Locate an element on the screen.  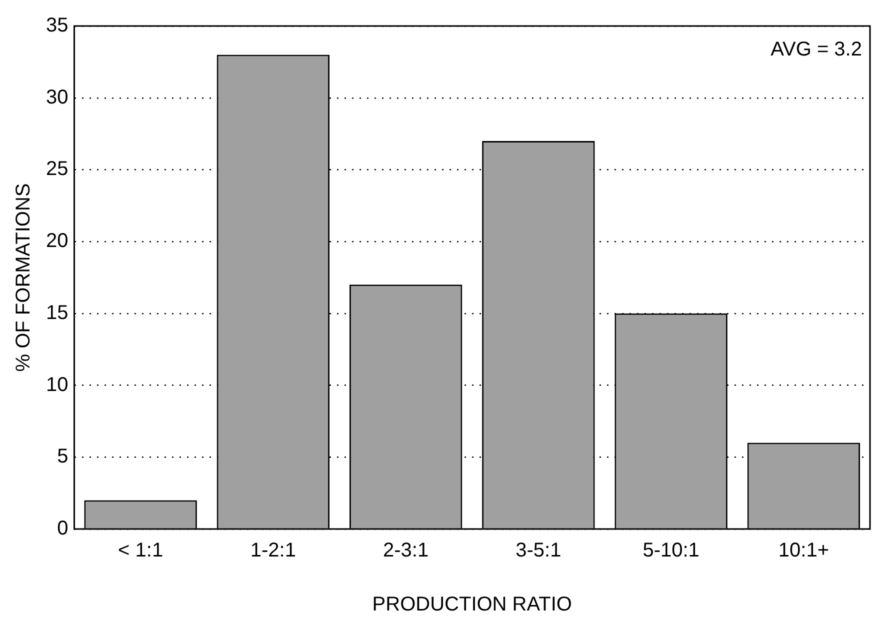
x-tick-label: 1-2:1 is located at coordinates (273, 551).